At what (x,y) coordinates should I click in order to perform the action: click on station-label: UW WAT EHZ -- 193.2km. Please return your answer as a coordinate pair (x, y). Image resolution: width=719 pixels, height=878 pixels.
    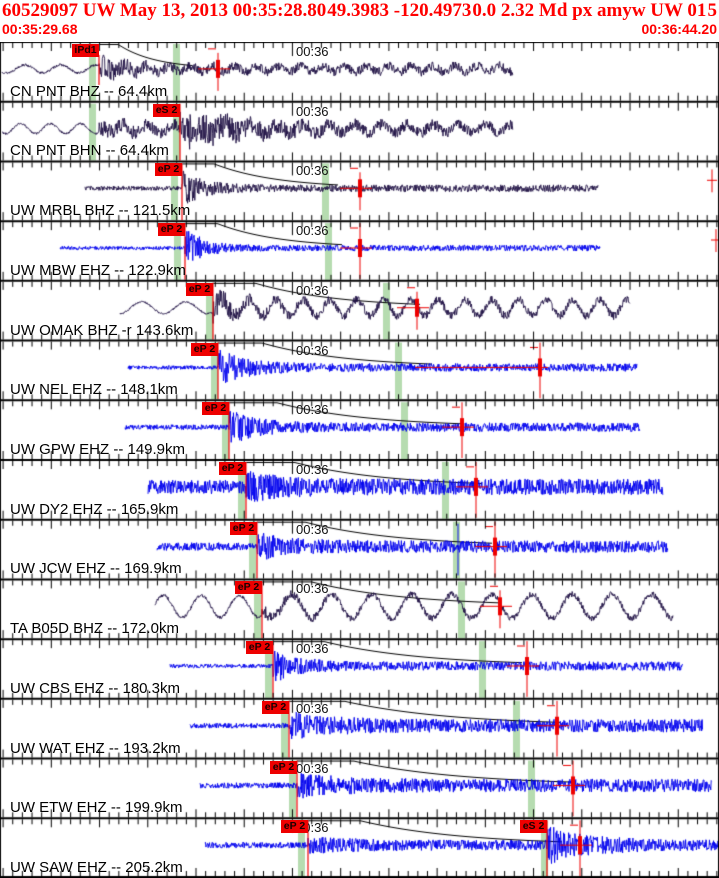
    Looking at the image, I should click on (95, 748).